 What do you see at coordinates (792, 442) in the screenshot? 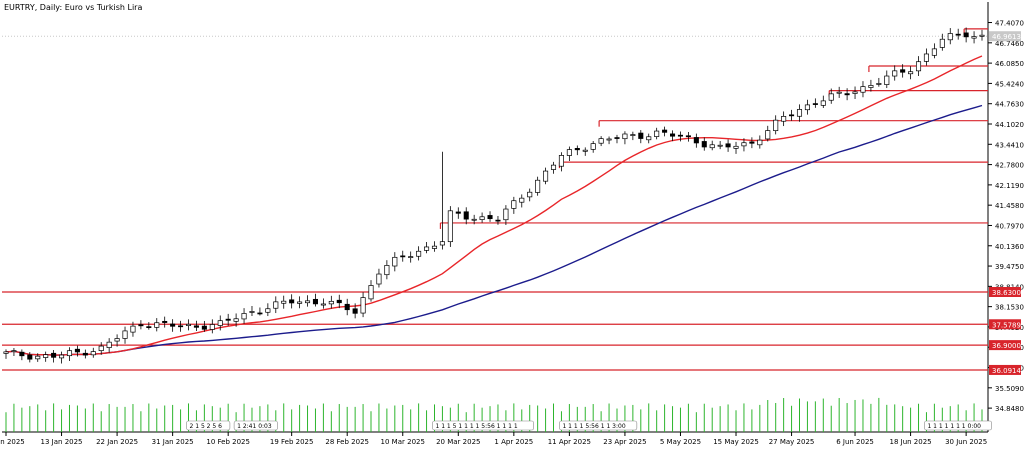
I see `x-tick-label: 27 May 2025` at bounding box center [792, 442].